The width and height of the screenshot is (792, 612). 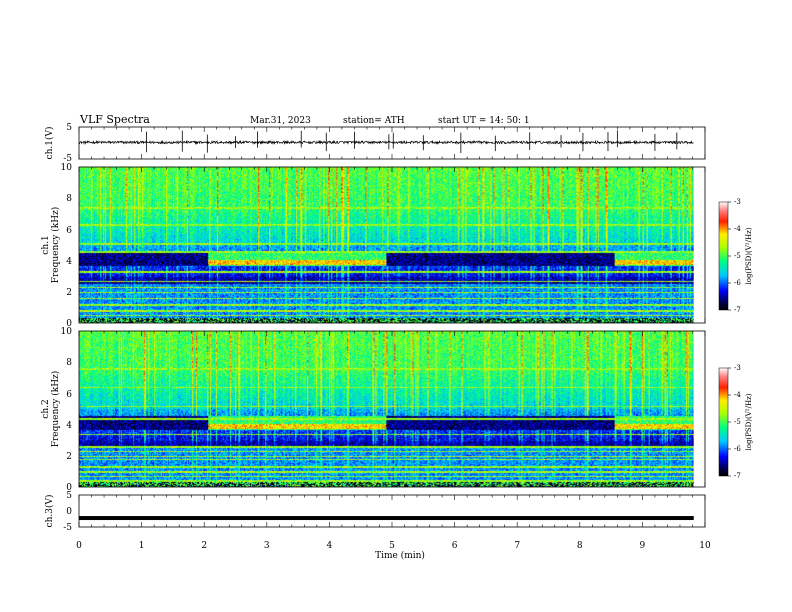 I want to click on ch3-waveform-panel: 5 0 -5 ch.3(V) 0 1 2 3 4 5 6 7 8 9 10 Time (min), so click(x=377, y=526).